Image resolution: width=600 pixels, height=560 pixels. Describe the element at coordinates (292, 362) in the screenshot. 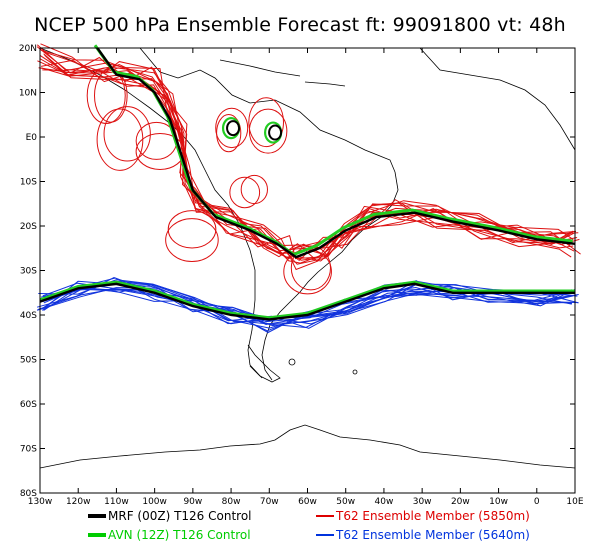

I see `coast-falklands` at that location.